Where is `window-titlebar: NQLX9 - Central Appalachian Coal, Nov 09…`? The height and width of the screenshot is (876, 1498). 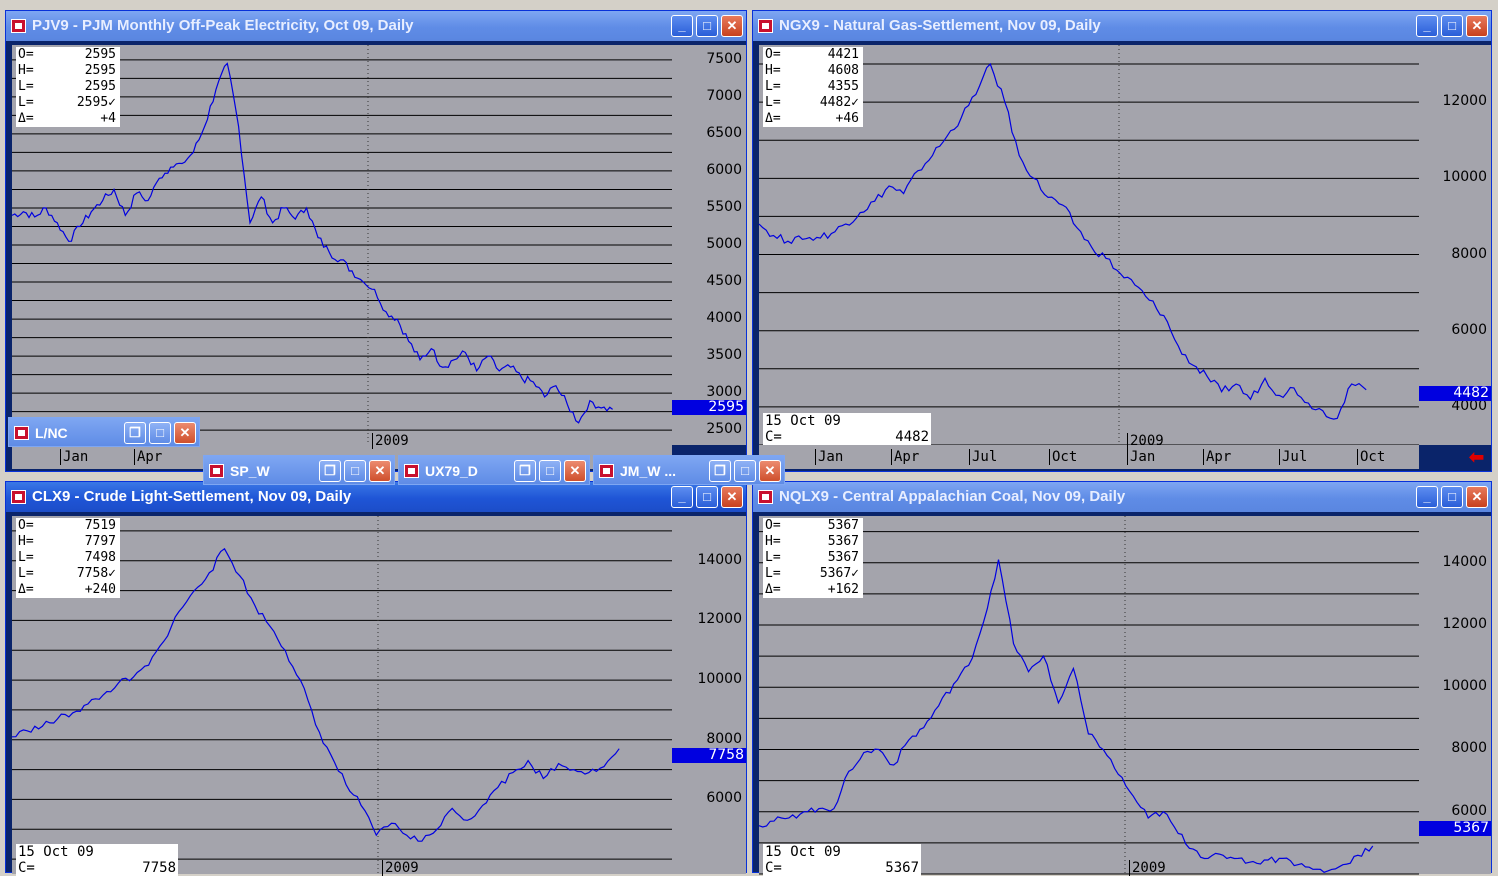 window-titlebar: NQLX9 - Central Appalachian Coal, Nov 09… is located at coordinates (1122, 497).